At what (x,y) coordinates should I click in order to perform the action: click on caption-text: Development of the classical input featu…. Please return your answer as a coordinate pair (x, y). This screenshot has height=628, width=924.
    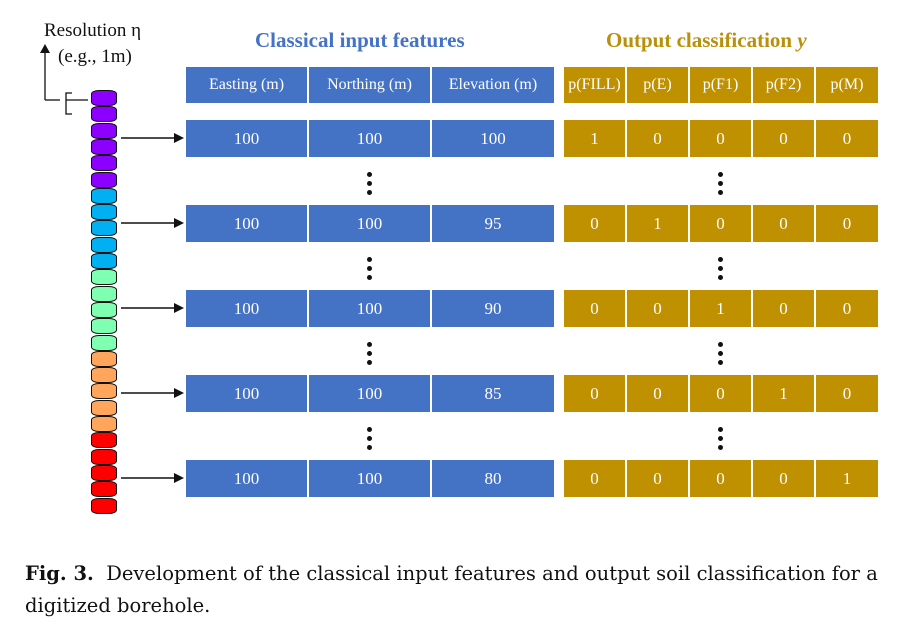
    Looking at the image, I should click on (451, 589).